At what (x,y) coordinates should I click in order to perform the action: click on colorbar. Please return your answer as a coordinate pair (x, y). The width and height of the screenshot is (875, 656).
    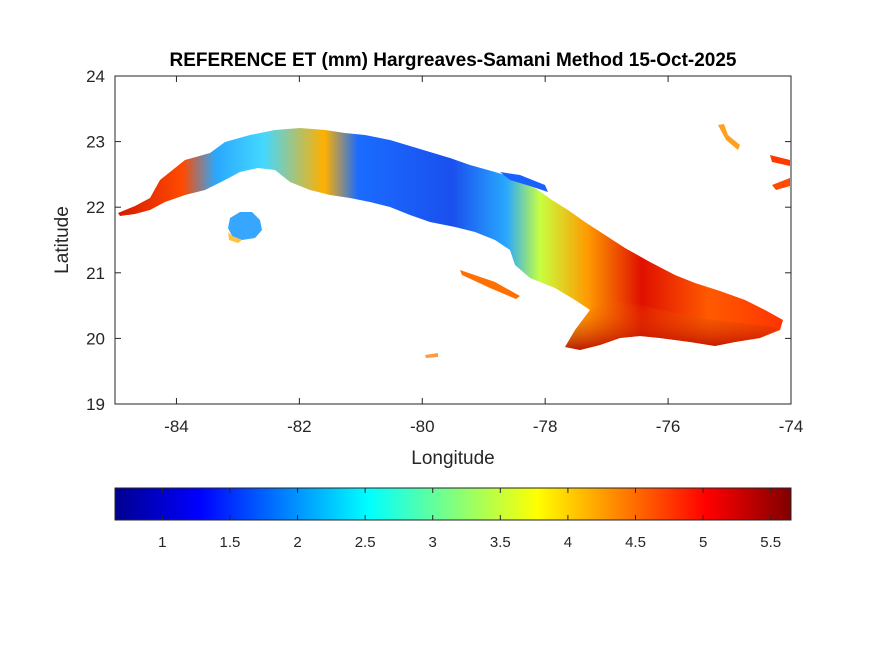
    Looking at the image, I should click on (453, 504).